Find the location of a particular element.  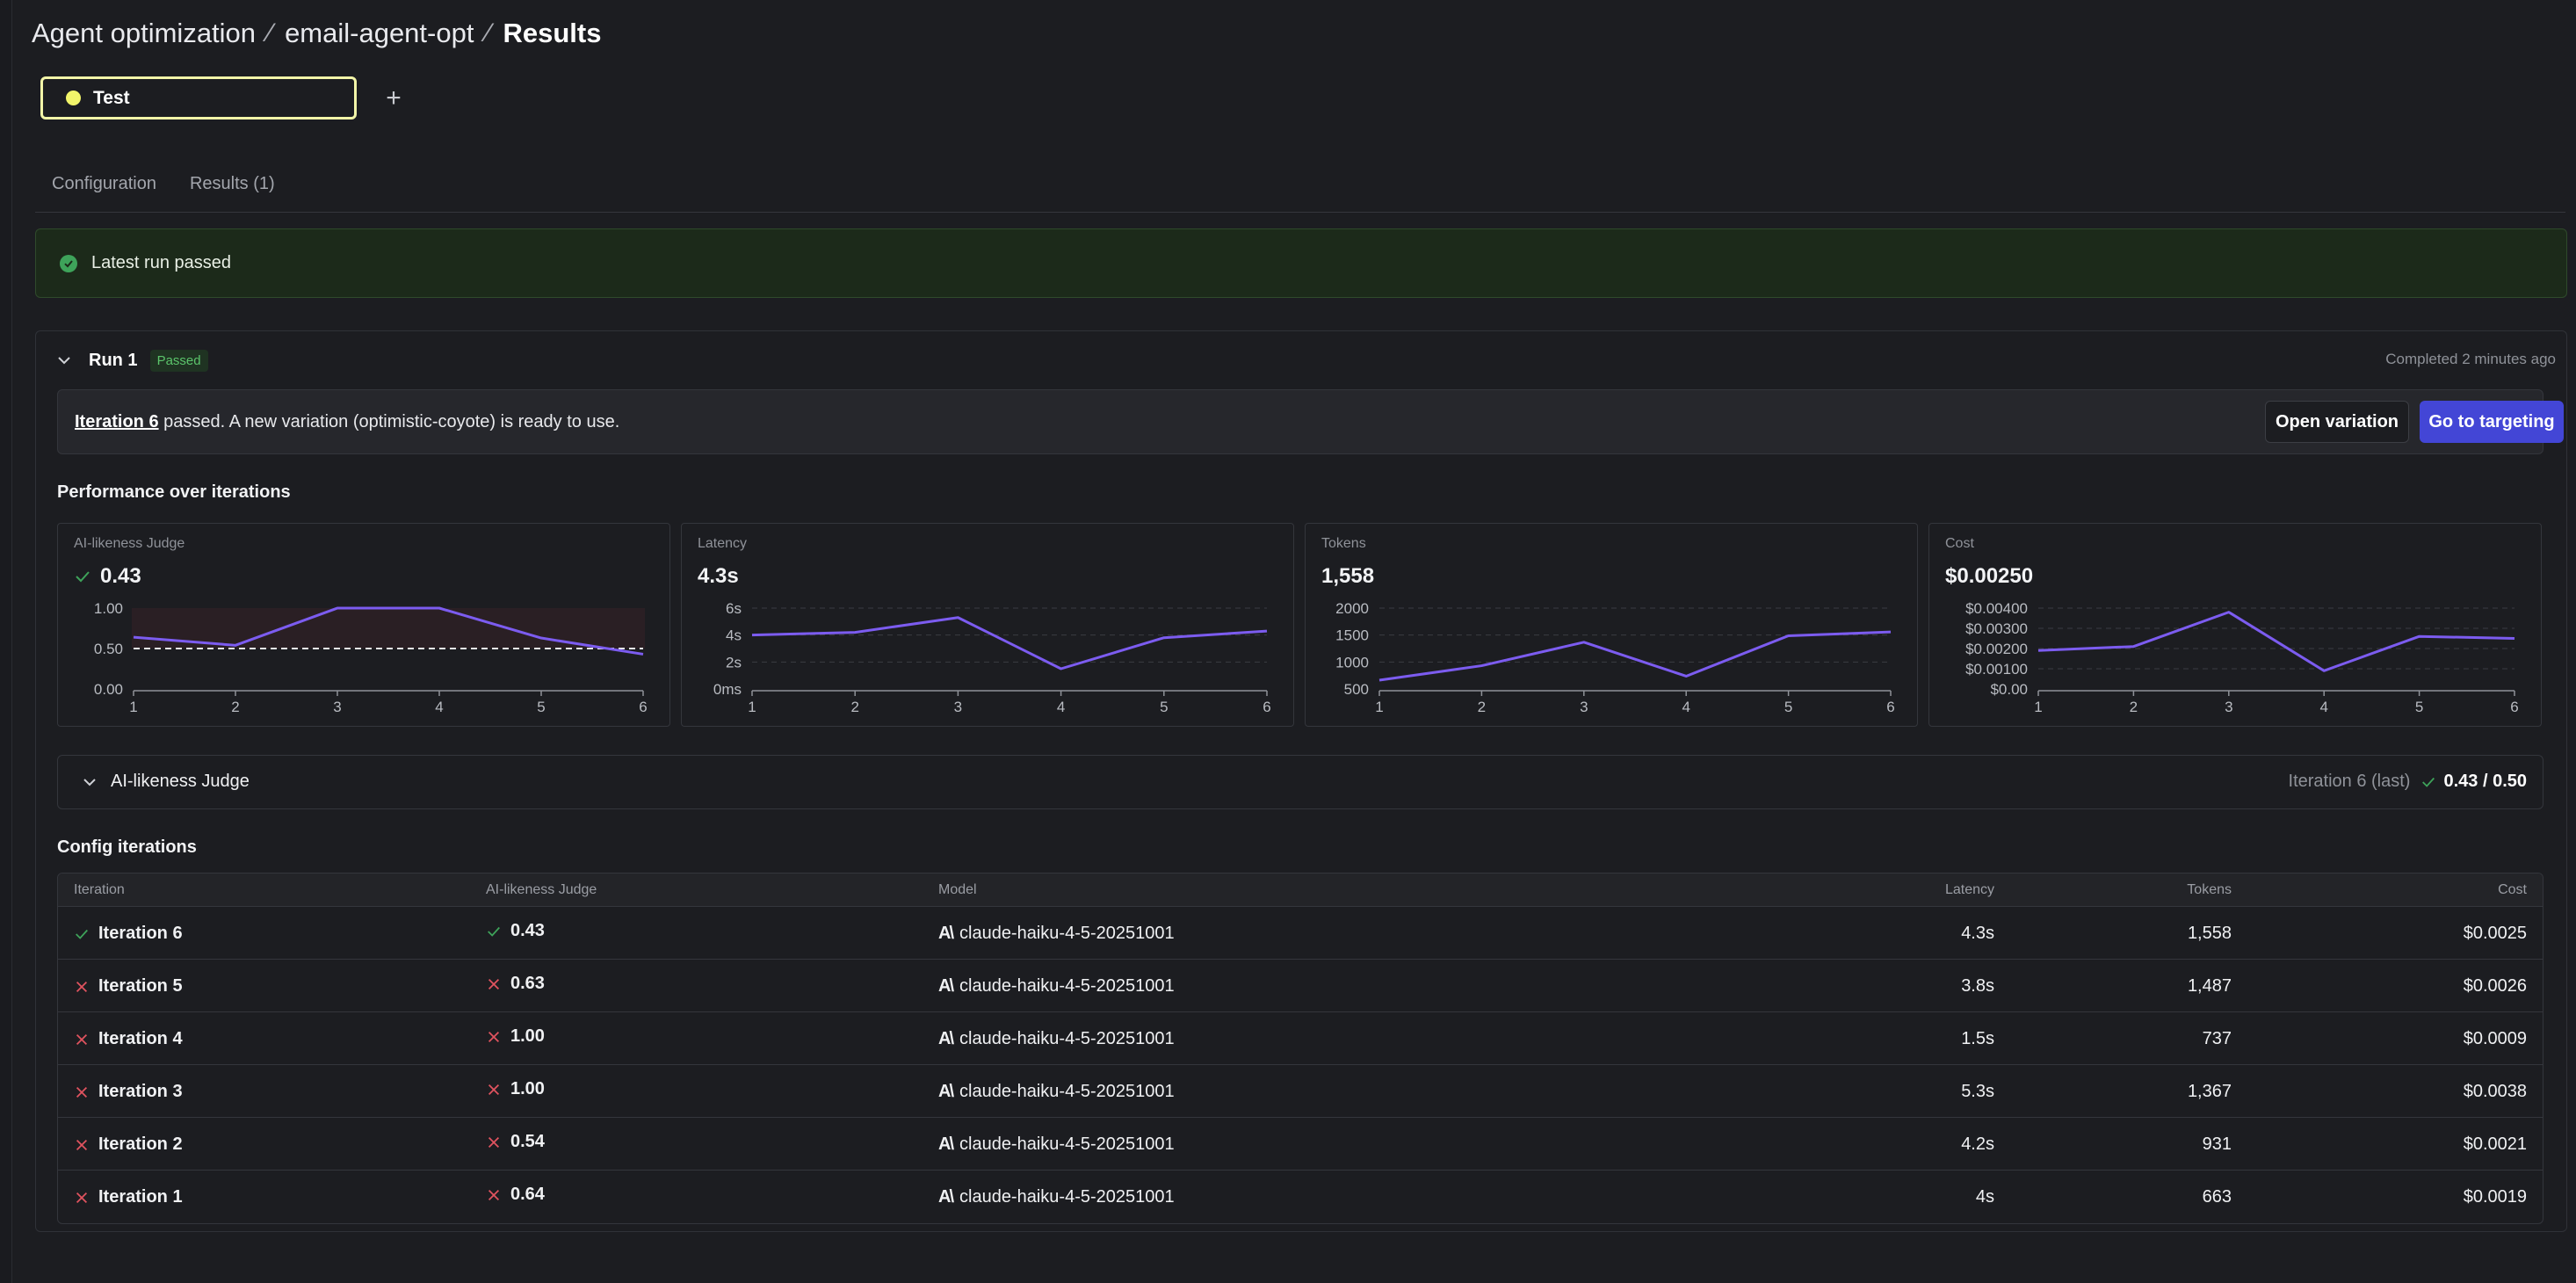

environment-selector: Test is located at coordinates (198, 98).